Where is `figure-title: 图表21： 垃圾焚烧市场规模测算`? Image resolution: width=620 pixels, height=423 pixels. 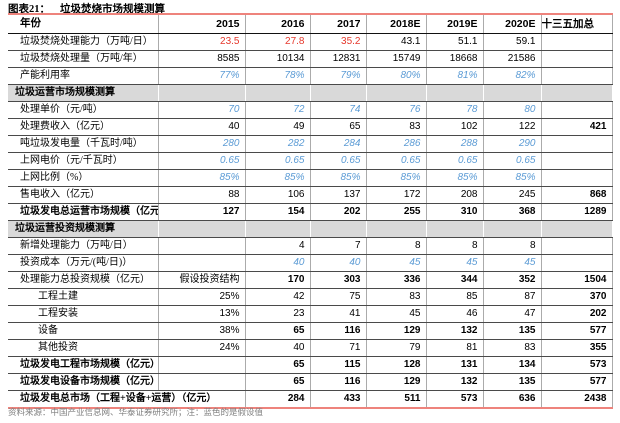 figure-title: 图表21： 垃圾焚烧市场规模测算 is located at coordinates (86, 8).